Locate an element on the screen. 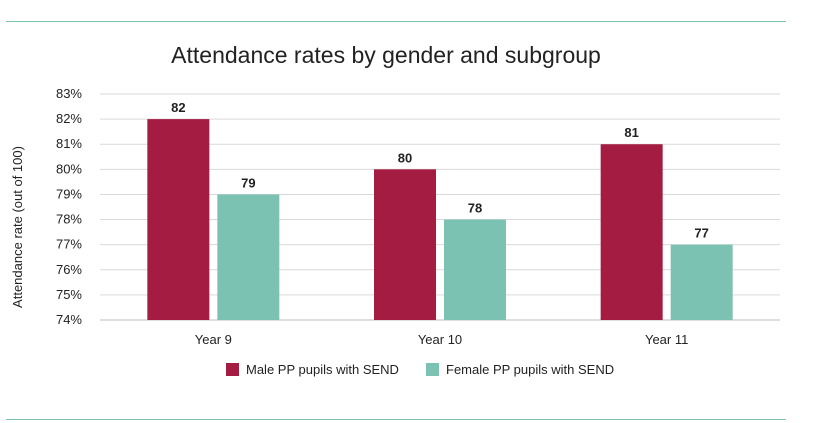 This screenshot has width=823, height=423. data-label: 82 is located at coordinates (178, 107).